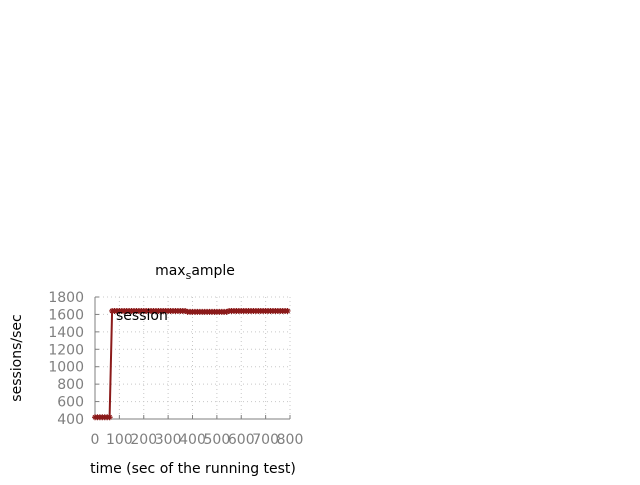 This screenshot has width=640, height=485. I want to click on legend-label-session: session, so click(142, 316).